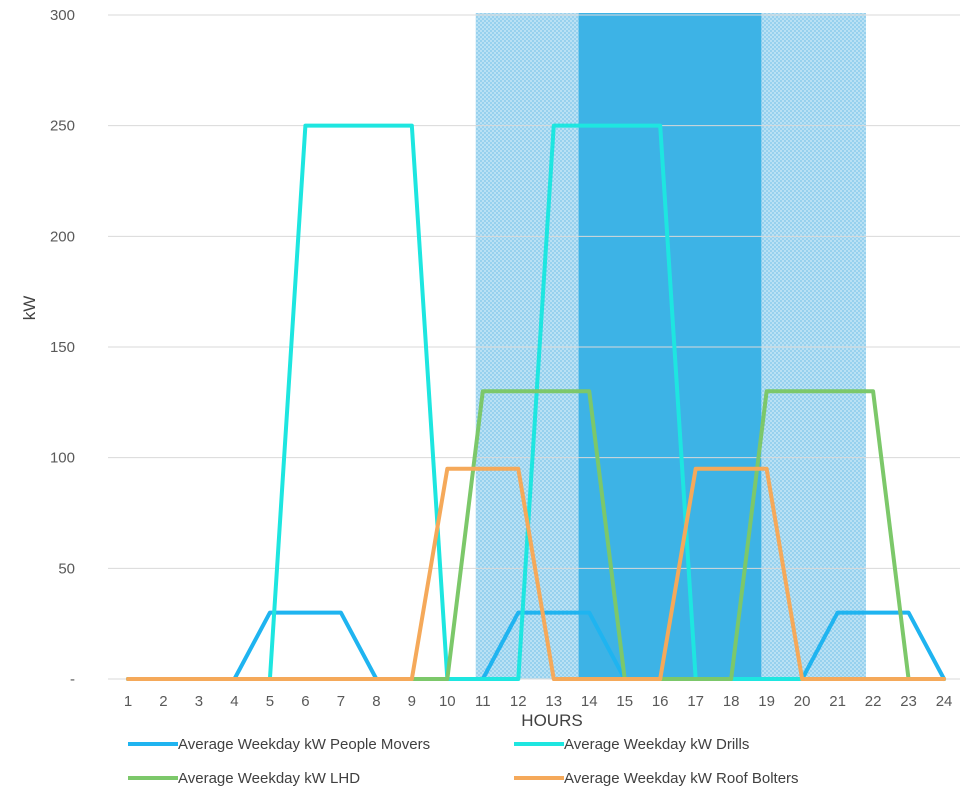 Image resolution: width=971 pixels, height=794 pixels. What do you see at coordinates (412, 701) in the screenshot?
I see `x-tick-label: 9` at bounding box center [412, 701].